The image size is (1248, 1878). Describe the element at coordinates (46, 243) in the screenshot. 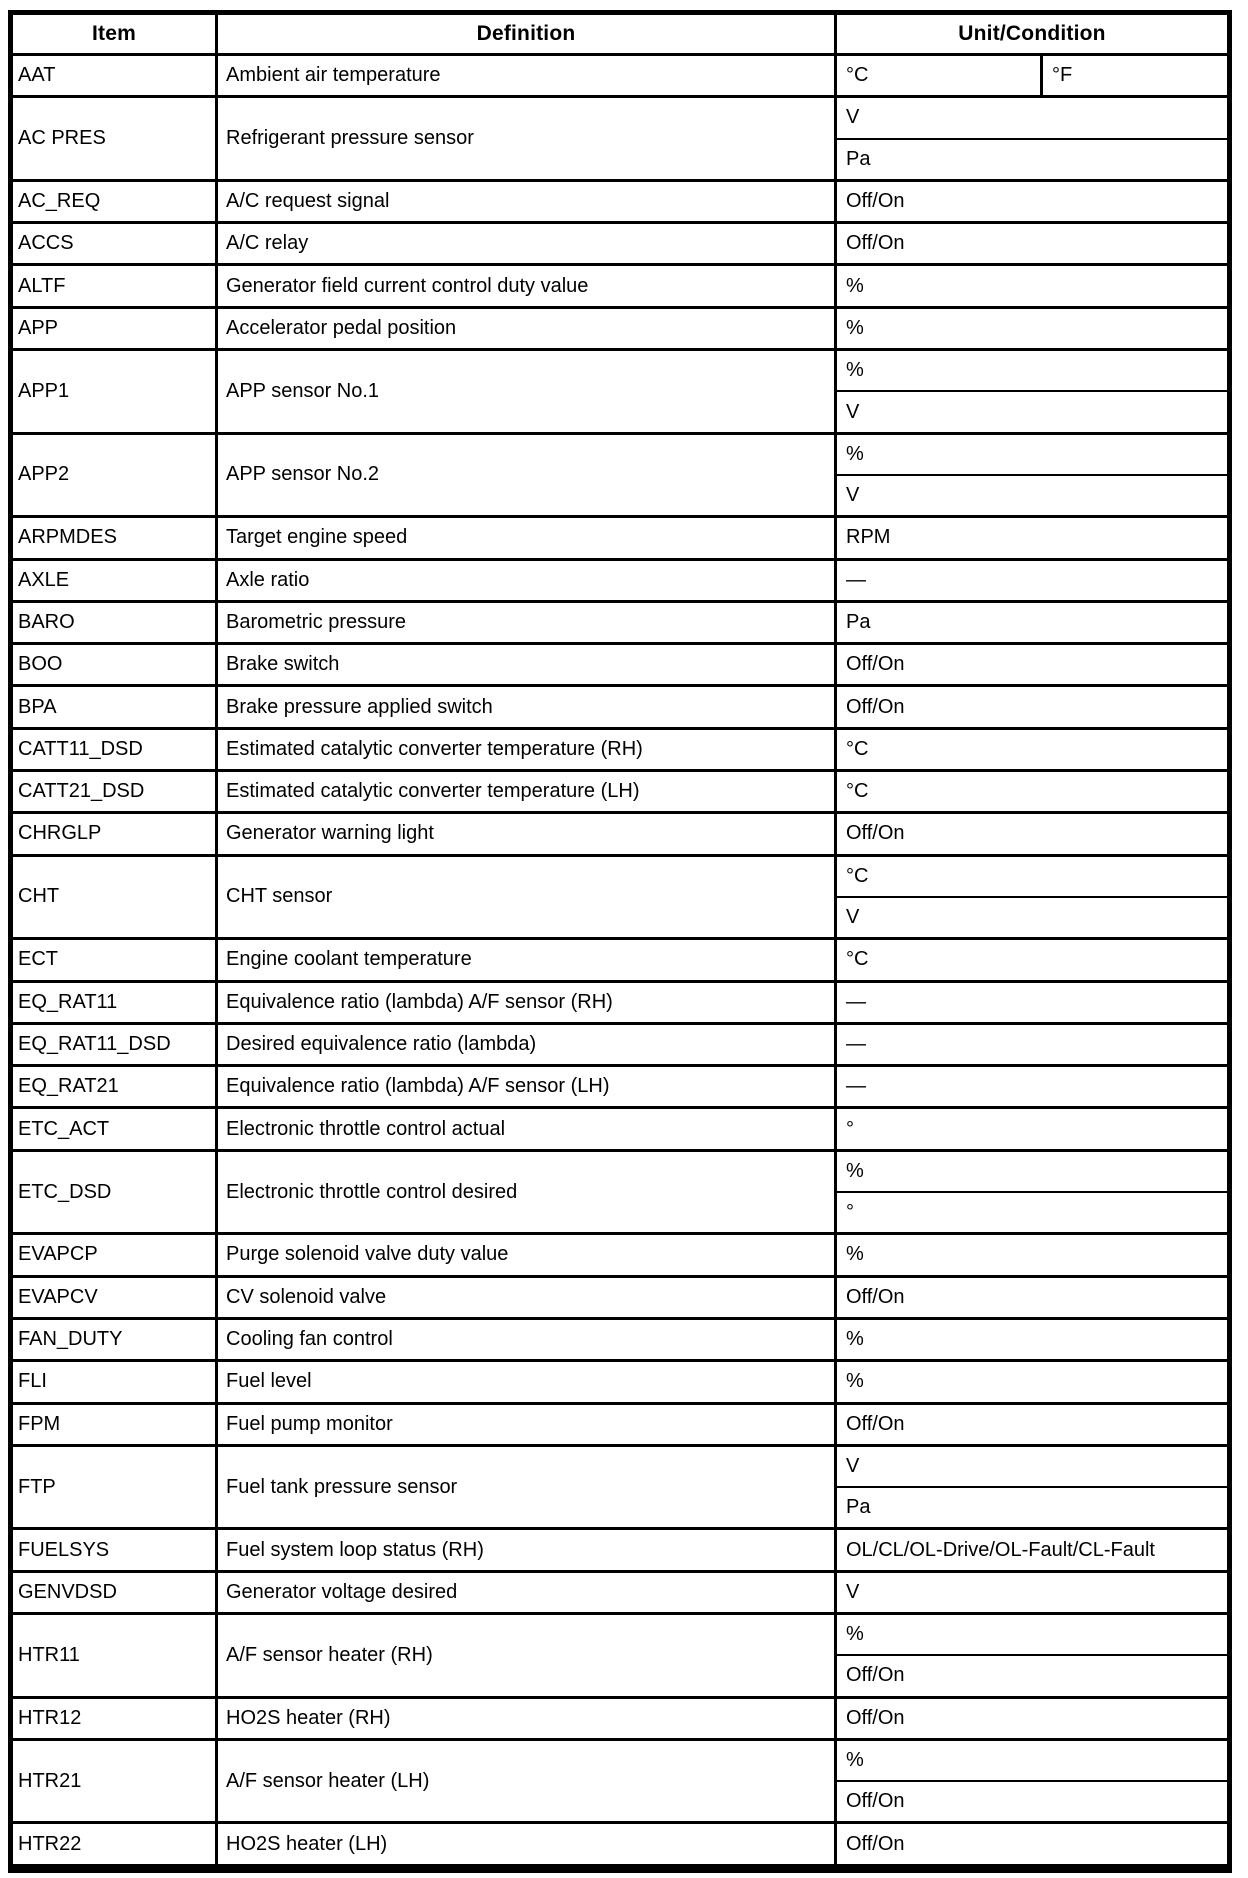

I see `item-cell: ACCS` at that location.